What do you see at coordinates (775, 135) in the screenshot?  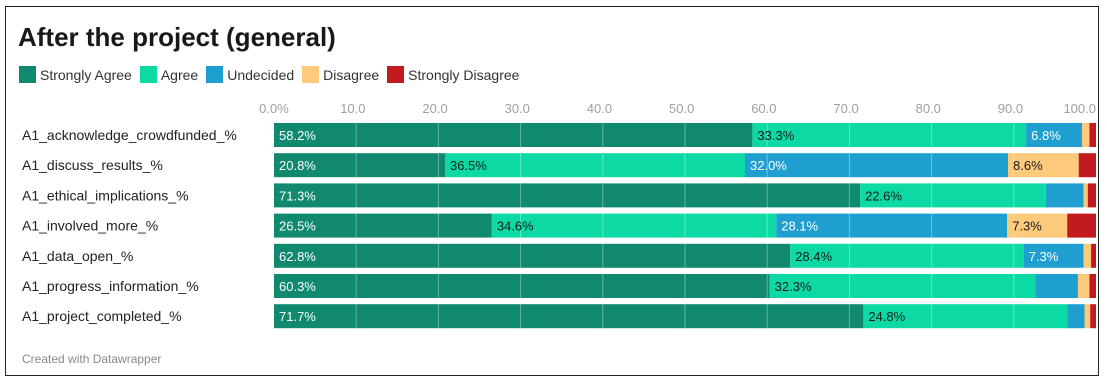 I see `data-label: 33.3%` at bounding box center [775, 135].